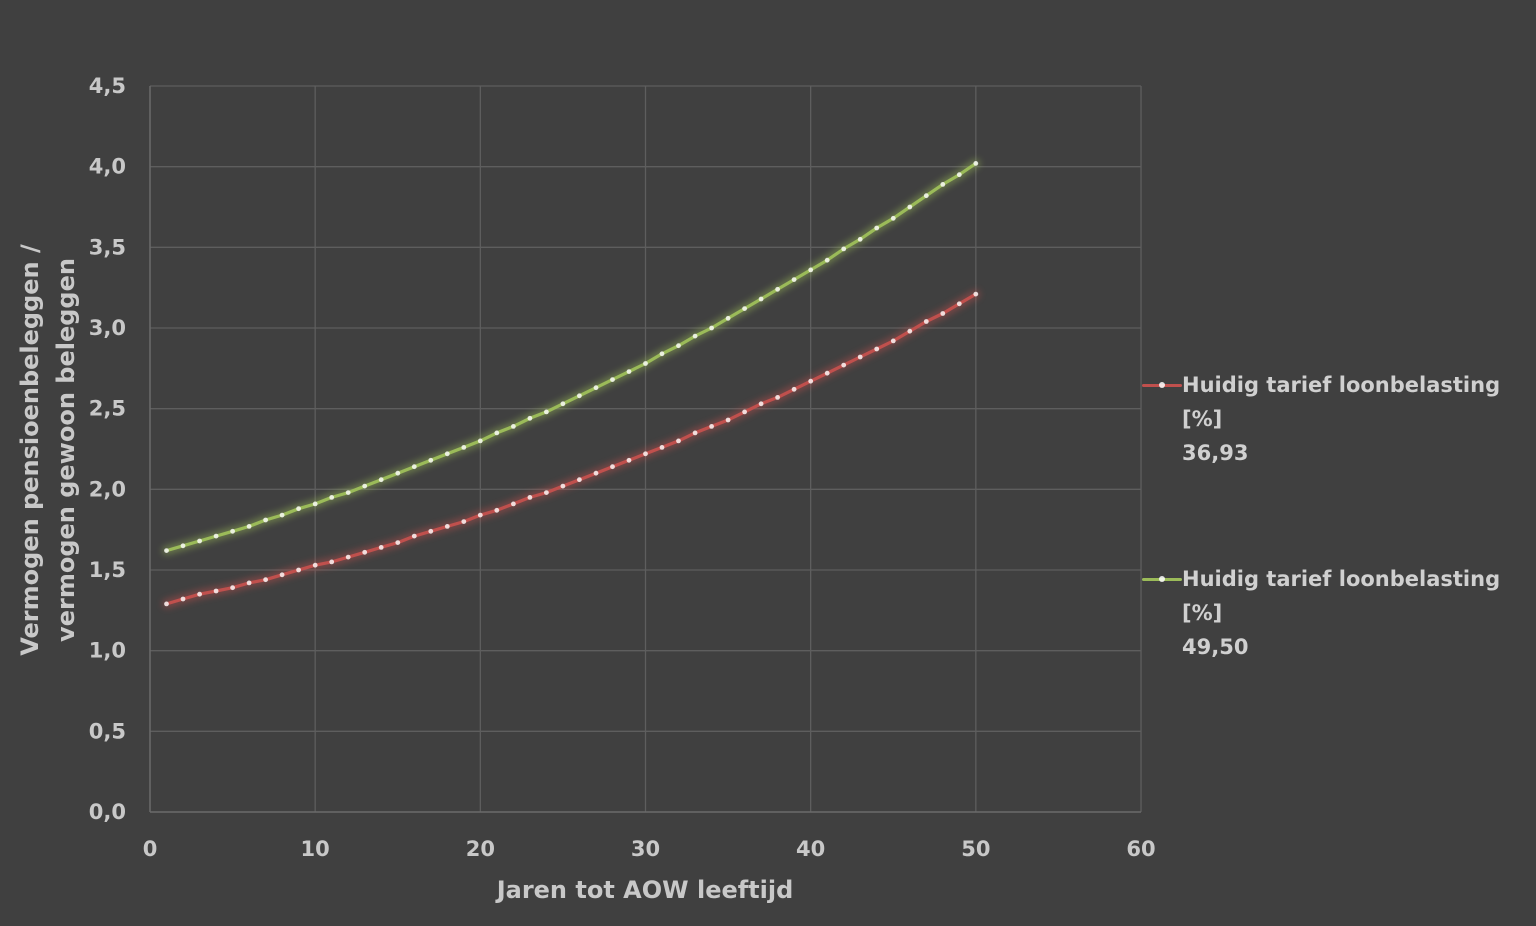 This screenshot has width=1536, height=926. Describe the element at coordinates (107, 328) in the screenshot. I see `y-tick-label: 3,0` at that location.